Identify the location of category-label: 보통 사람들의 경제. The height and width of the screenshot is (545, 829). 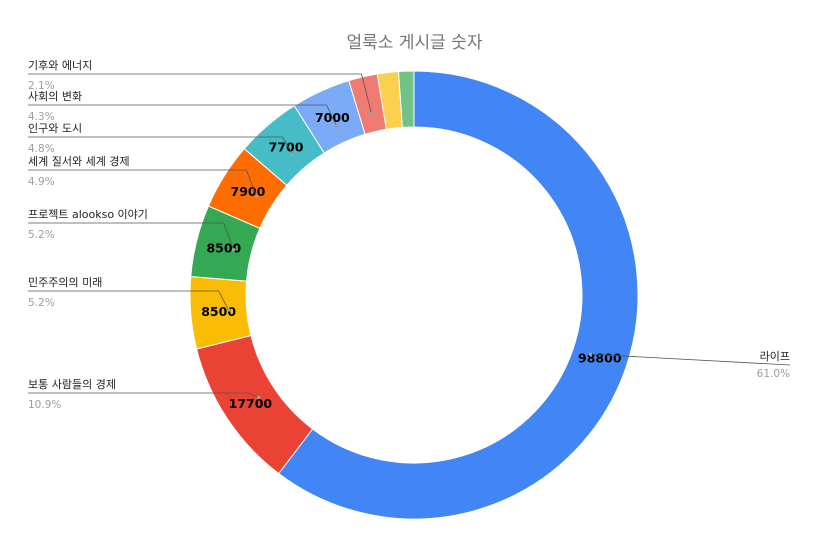
(72, 384).